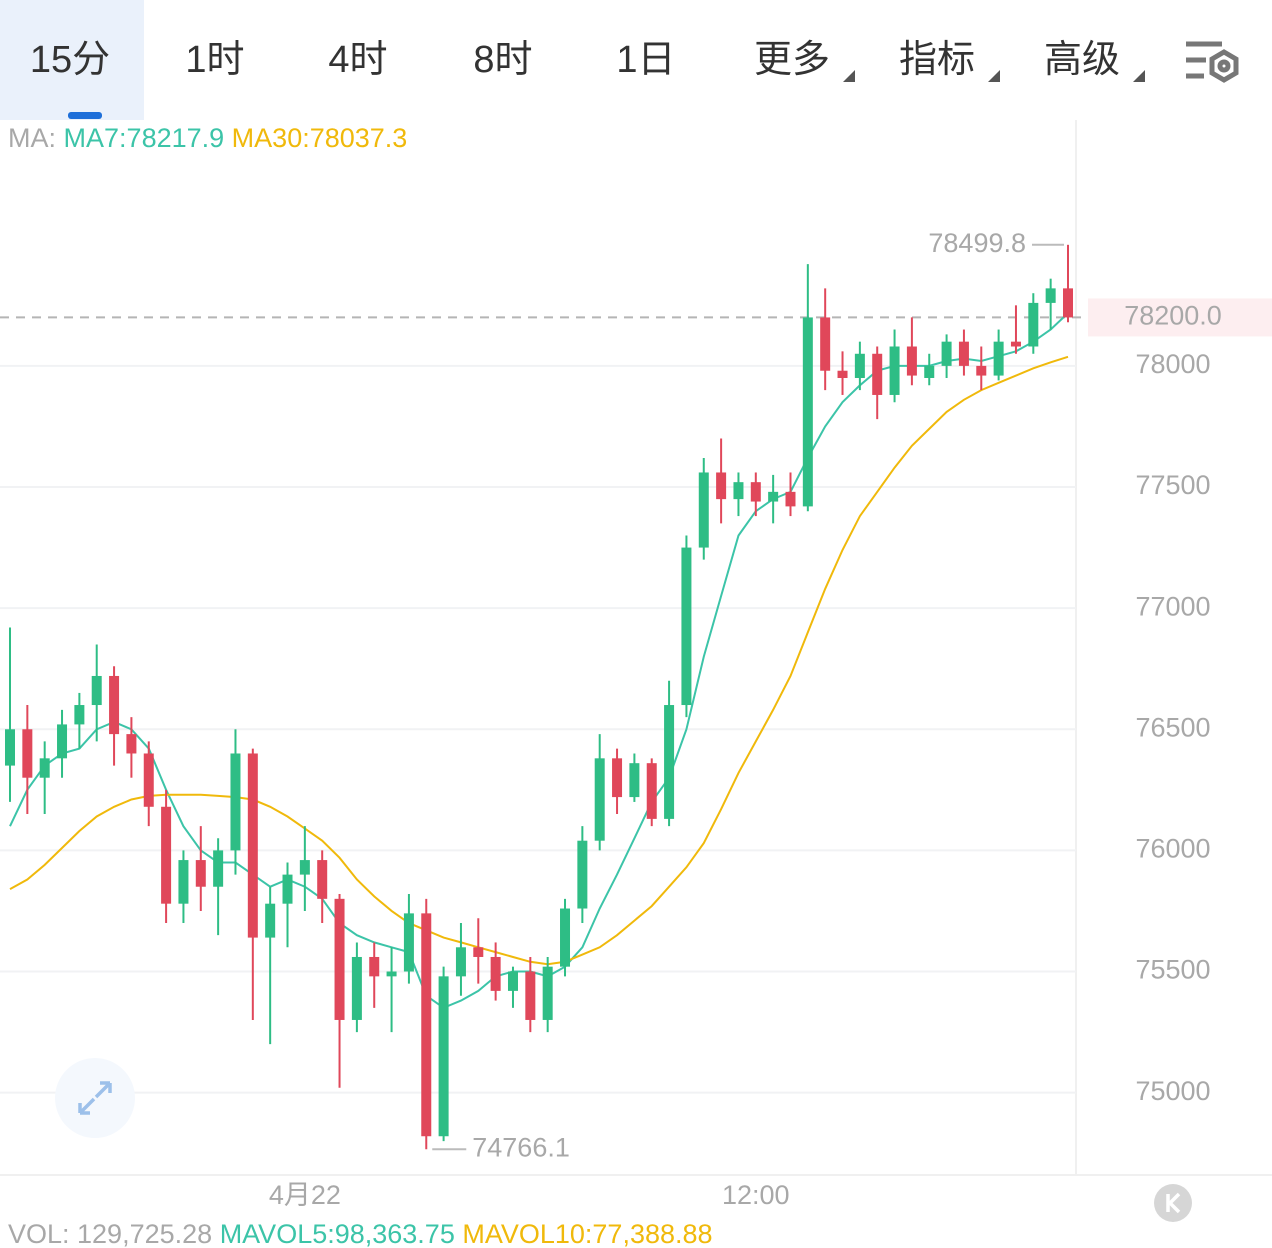 The height and width of the screenshot is (1248, 1272). I want to click on settings-icon, so click(1212, 62).